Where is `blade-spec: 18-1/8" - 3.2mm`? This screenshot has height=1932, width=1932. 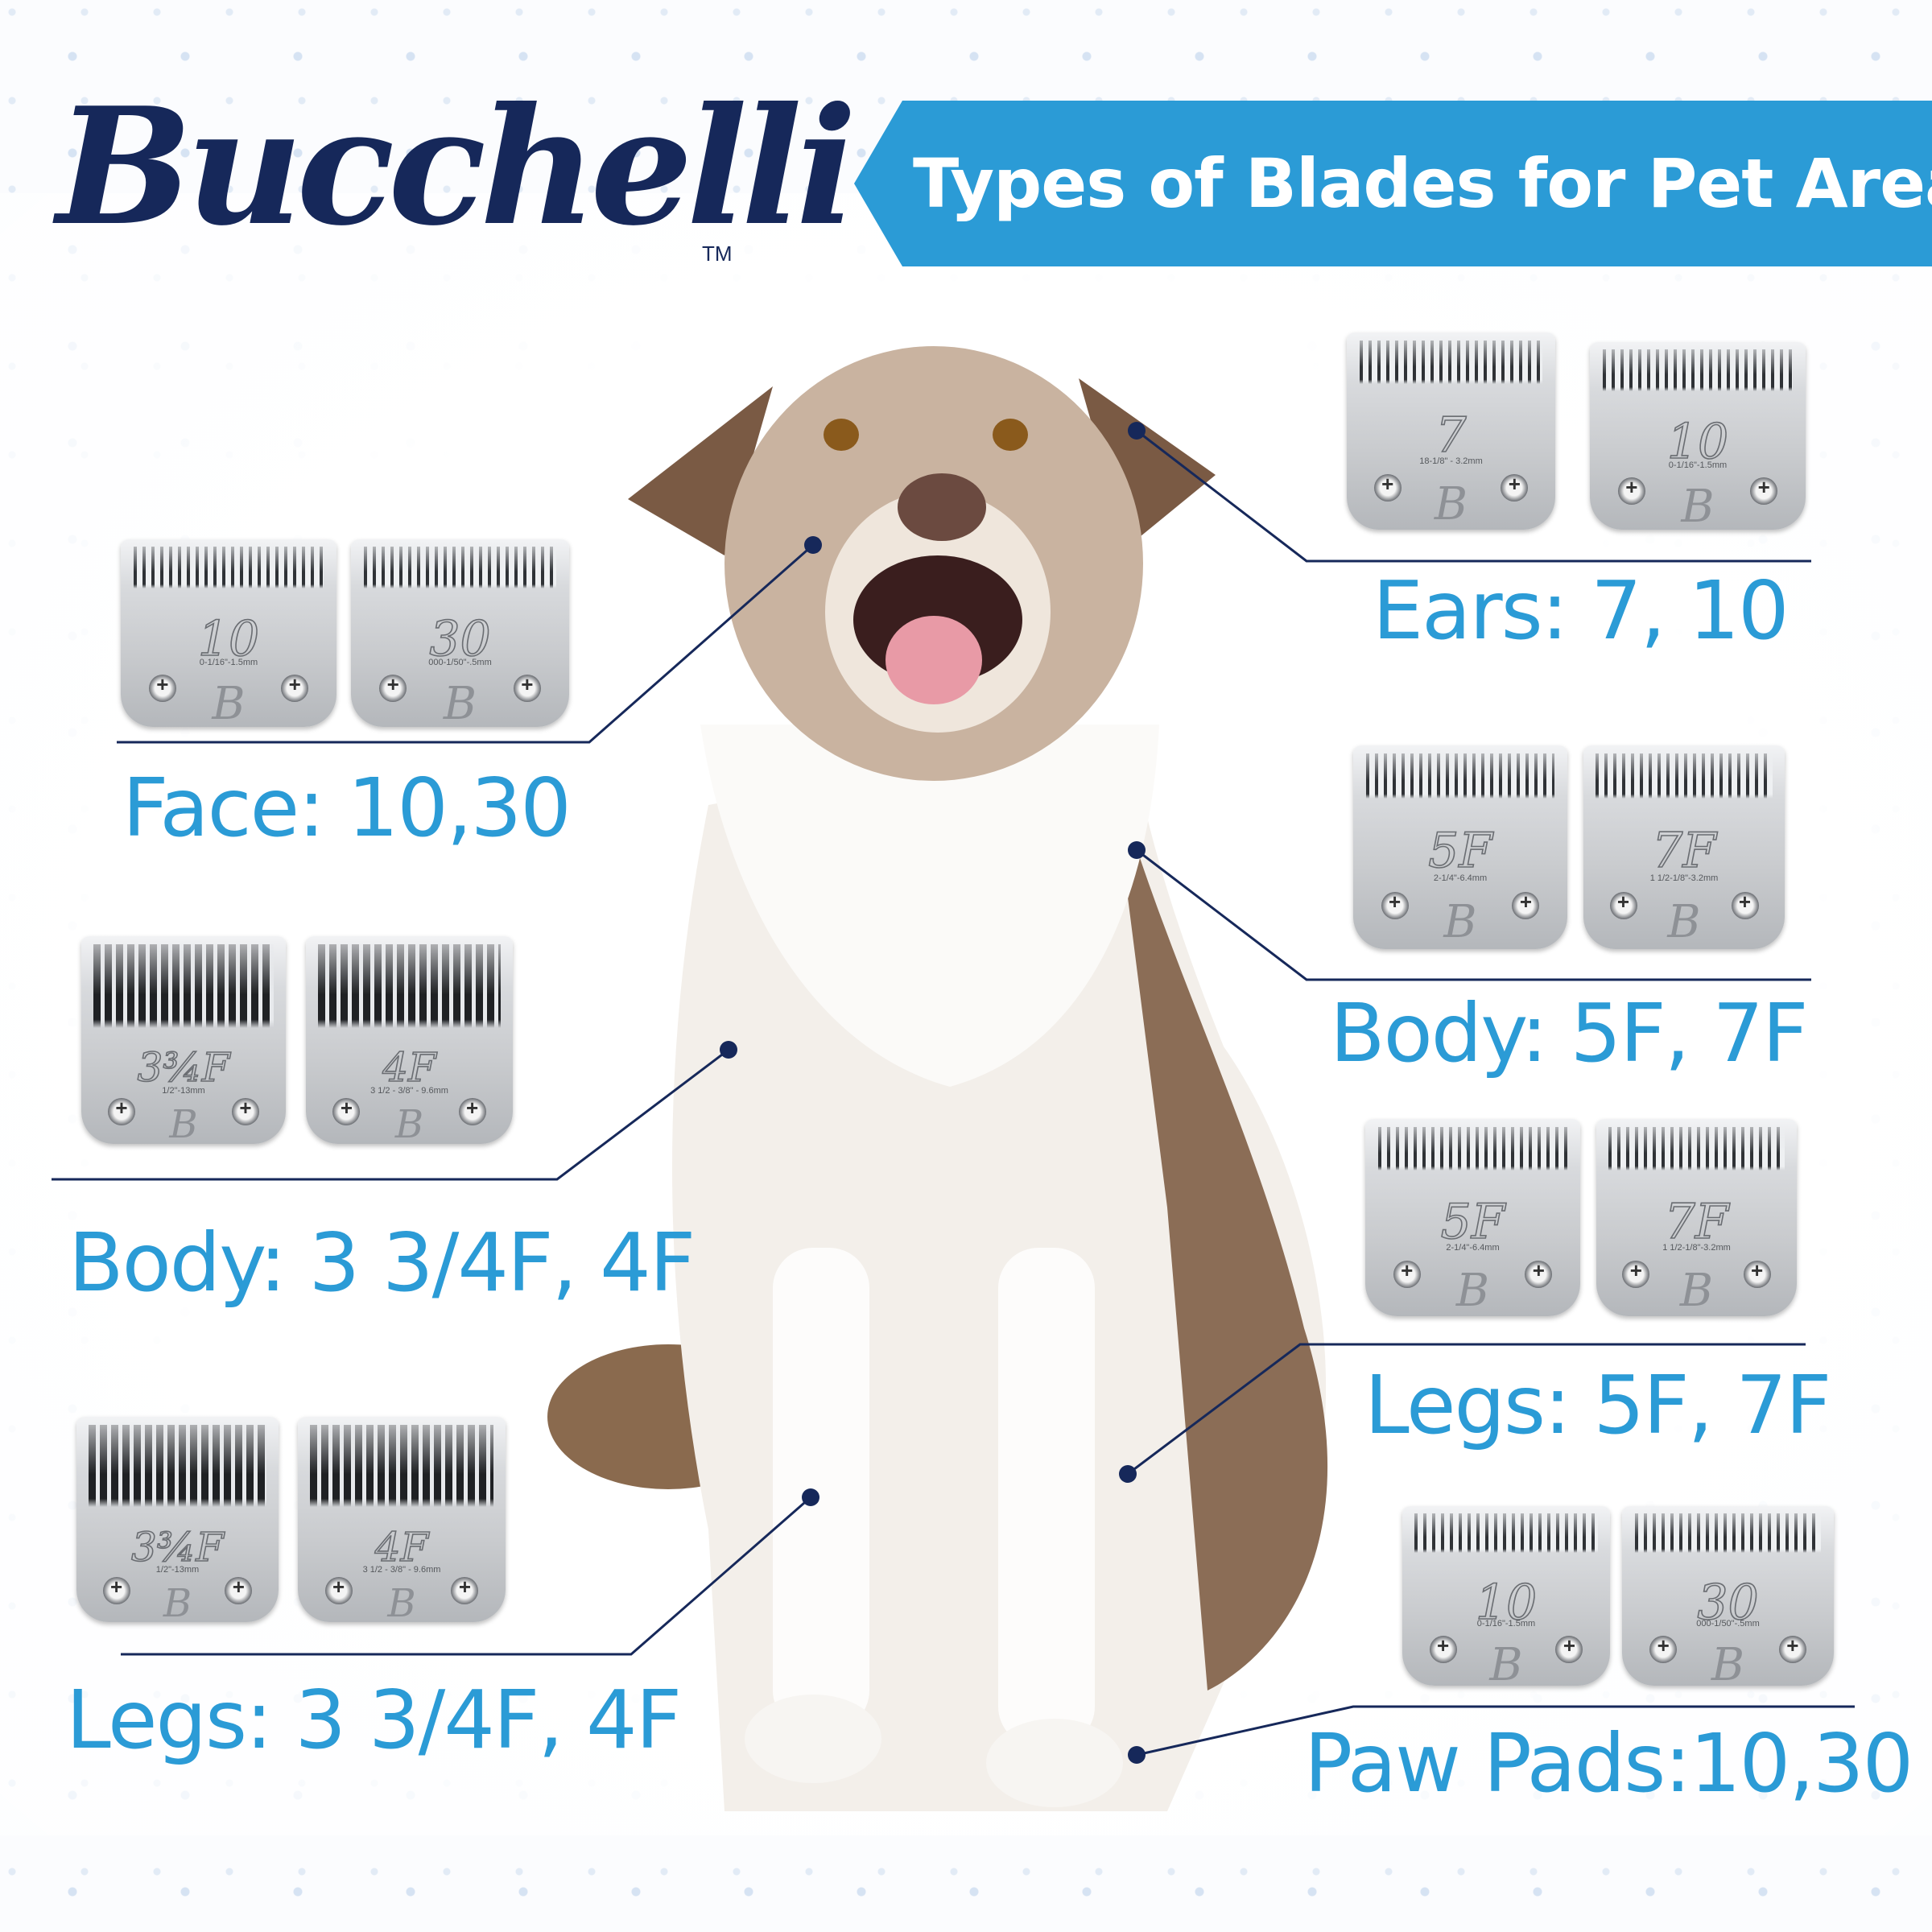
blade-spec: 18-1/8" - 3.2mm is located at coordinates (1451, 462).